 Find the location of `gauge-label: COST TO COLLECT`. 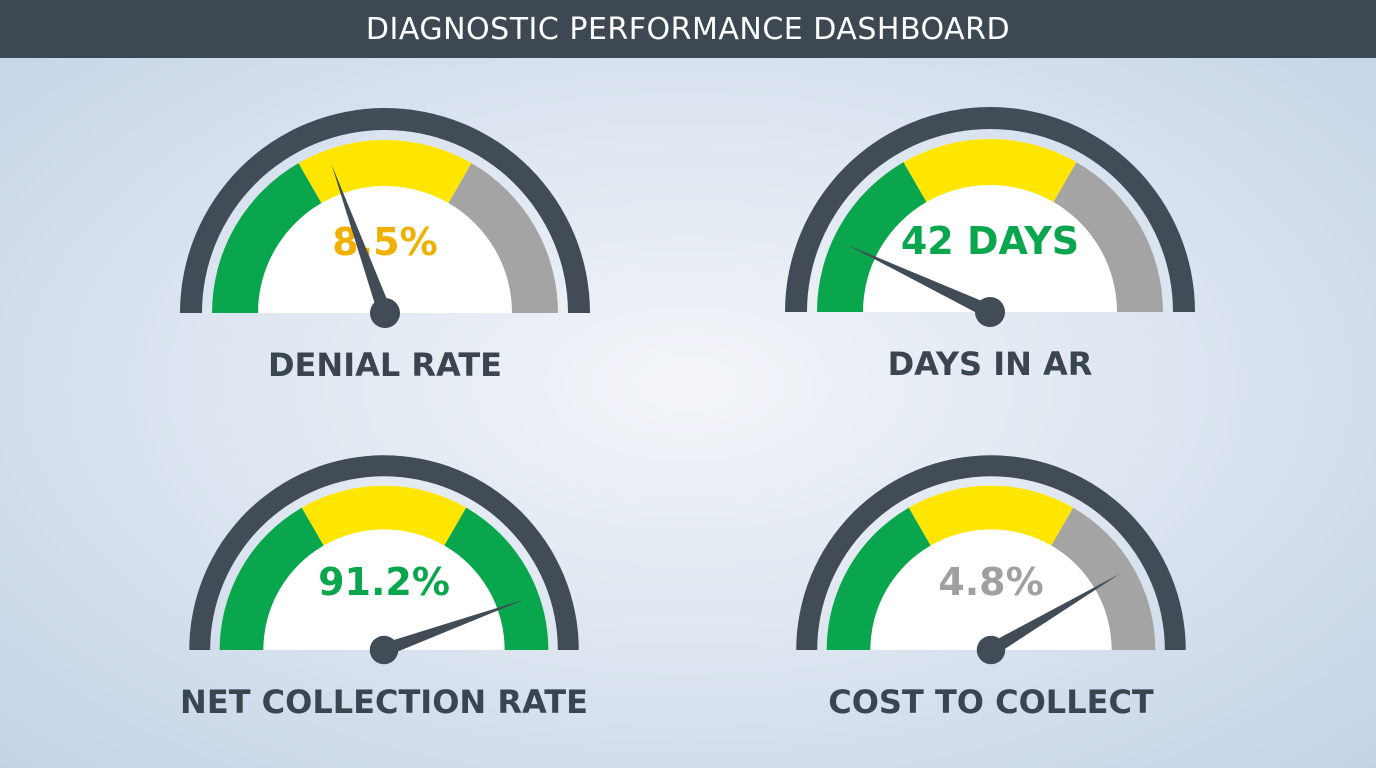

gauge-label: COST TO COLLECT is located at coordinates (991, 702).